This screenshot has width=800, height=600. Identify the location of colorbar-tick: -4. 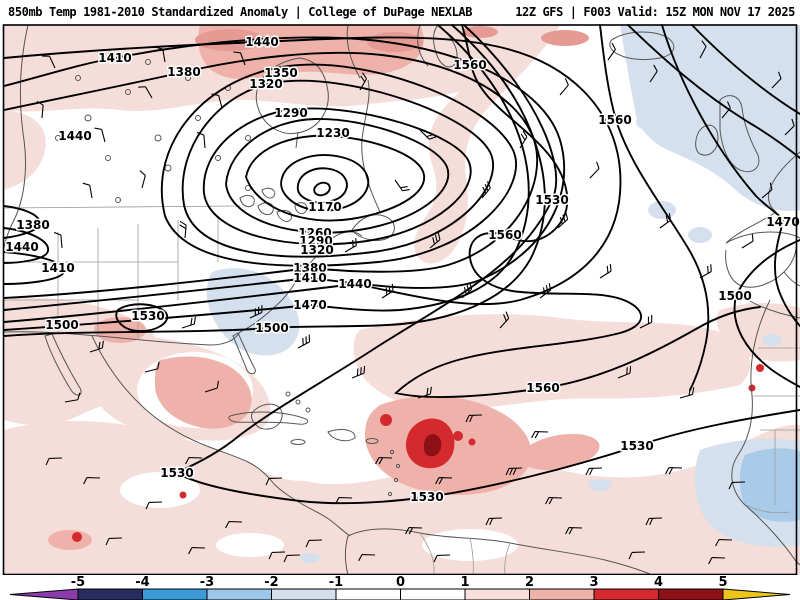
(142, 582).